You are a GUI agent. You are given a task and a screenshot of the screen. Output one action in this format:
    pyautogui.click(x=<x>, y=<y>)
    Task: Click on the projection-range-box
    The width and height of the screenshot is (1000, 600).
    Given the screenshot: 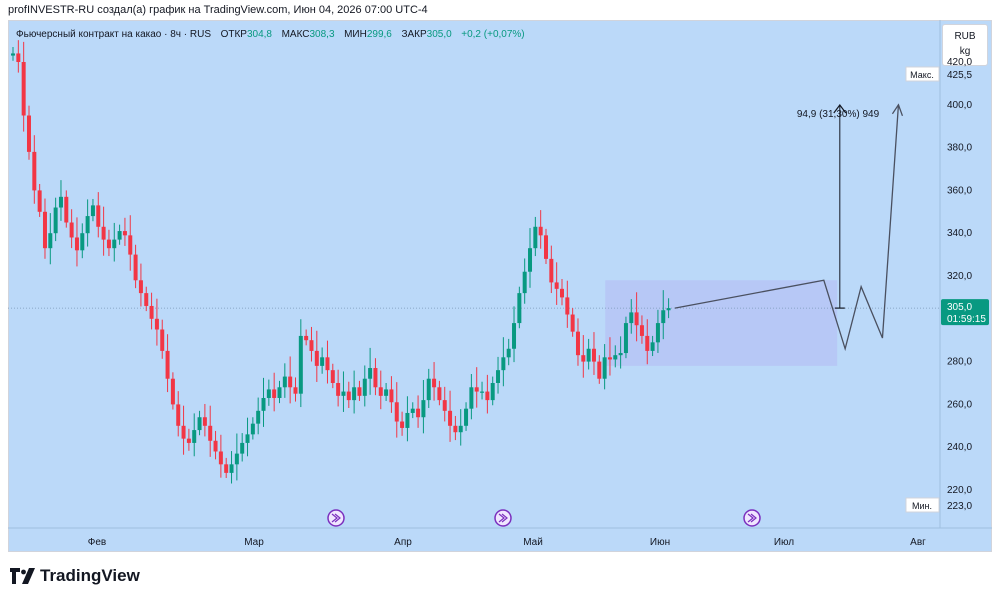 What is the action you would take?
    pyautogui.click(x=721, y=323)
    